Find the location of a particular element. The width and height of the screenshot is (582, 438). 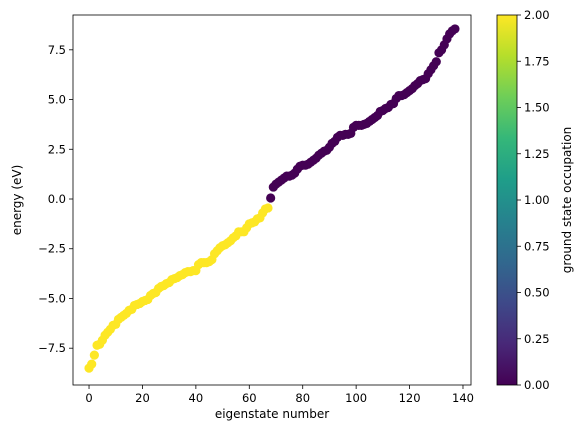

y-axis-label: energy (eV) is located at coordinates (17, 200).